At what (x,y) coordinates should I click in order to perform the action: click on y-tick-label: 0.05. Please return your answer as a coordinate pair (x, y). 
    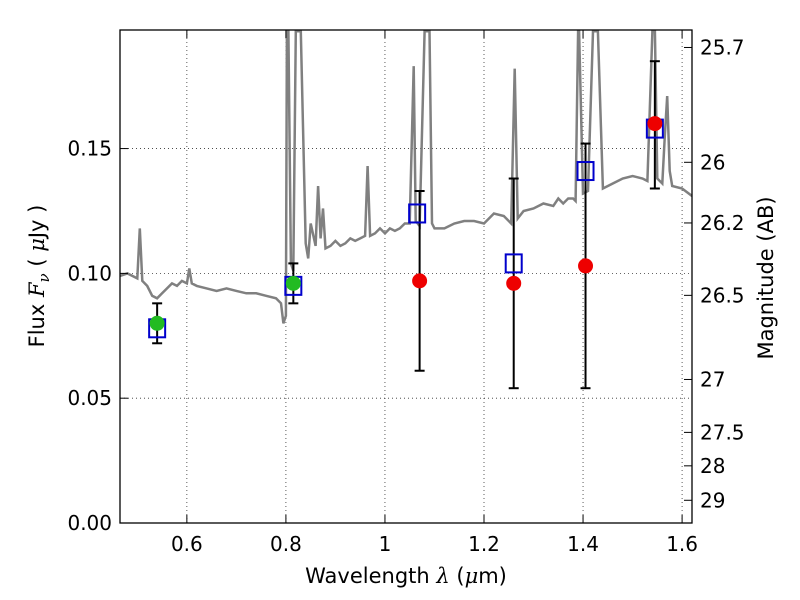
    Looking at the image, I should click on (89, 398).